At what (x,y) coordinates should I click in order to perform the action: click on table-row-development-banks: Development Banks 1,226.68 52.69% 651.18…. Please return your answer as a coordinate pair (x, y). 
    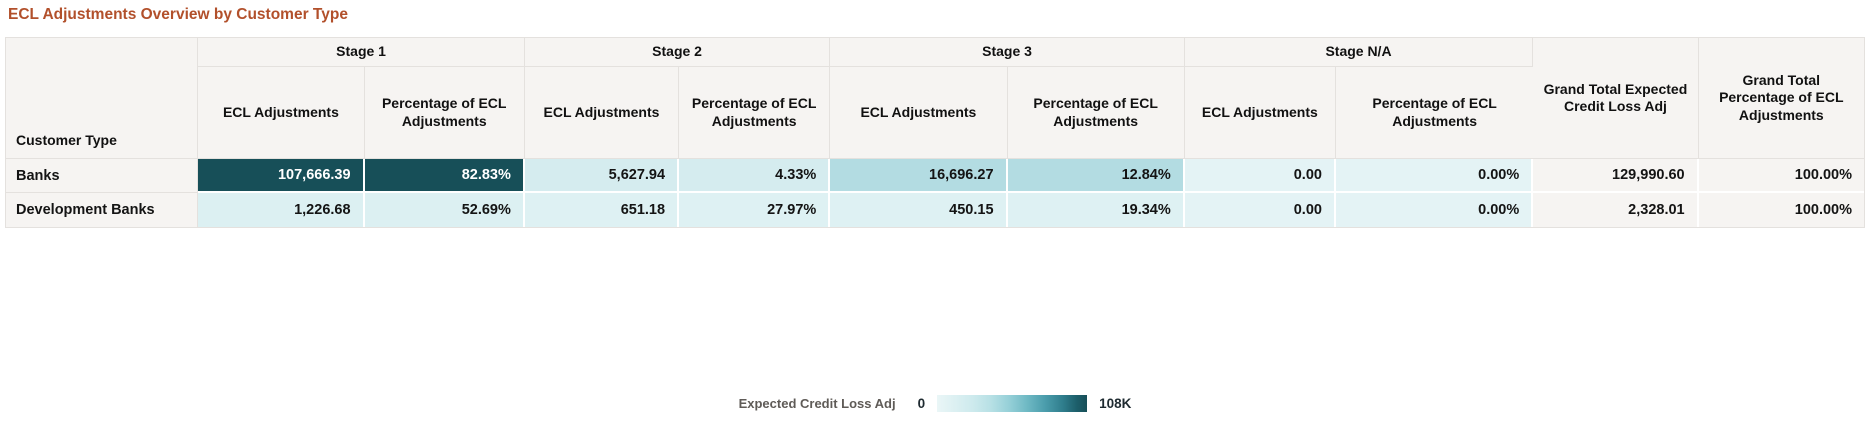
    Looking at the image, I should click on (935, 210).